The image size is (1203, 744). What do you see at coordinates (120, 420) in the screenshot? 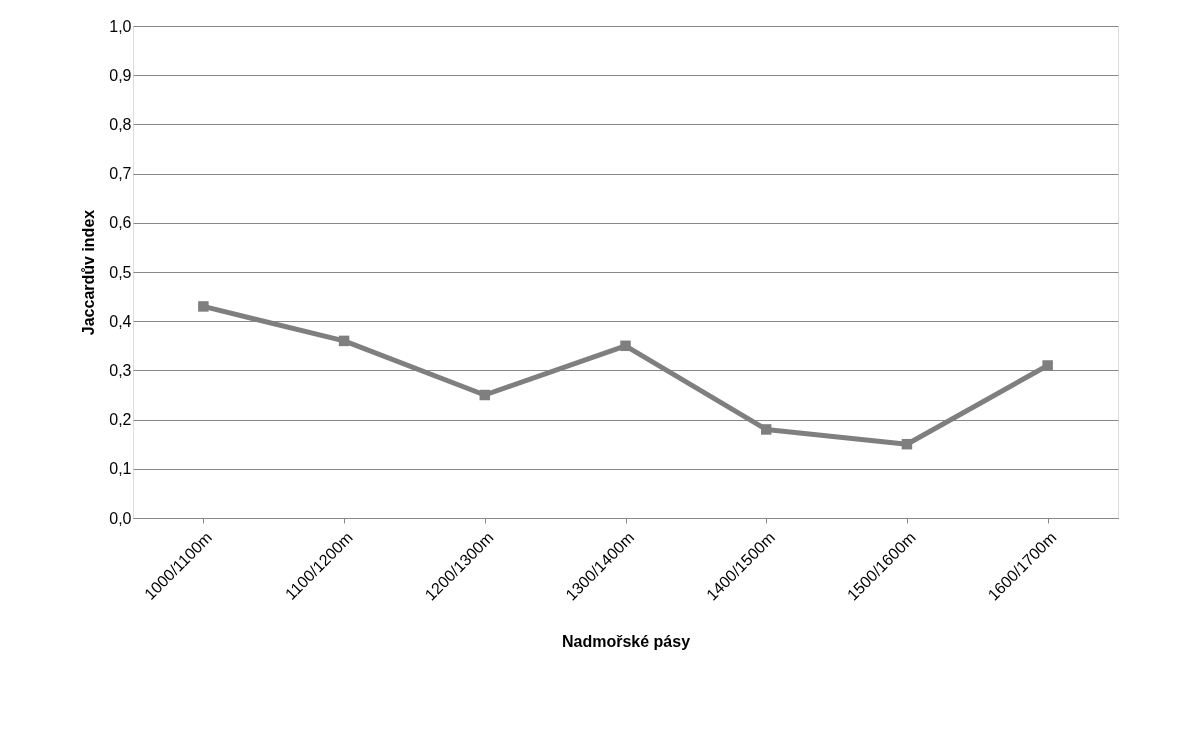
I see `y-tick-label: 0,2` at bounding box center [120, 420].